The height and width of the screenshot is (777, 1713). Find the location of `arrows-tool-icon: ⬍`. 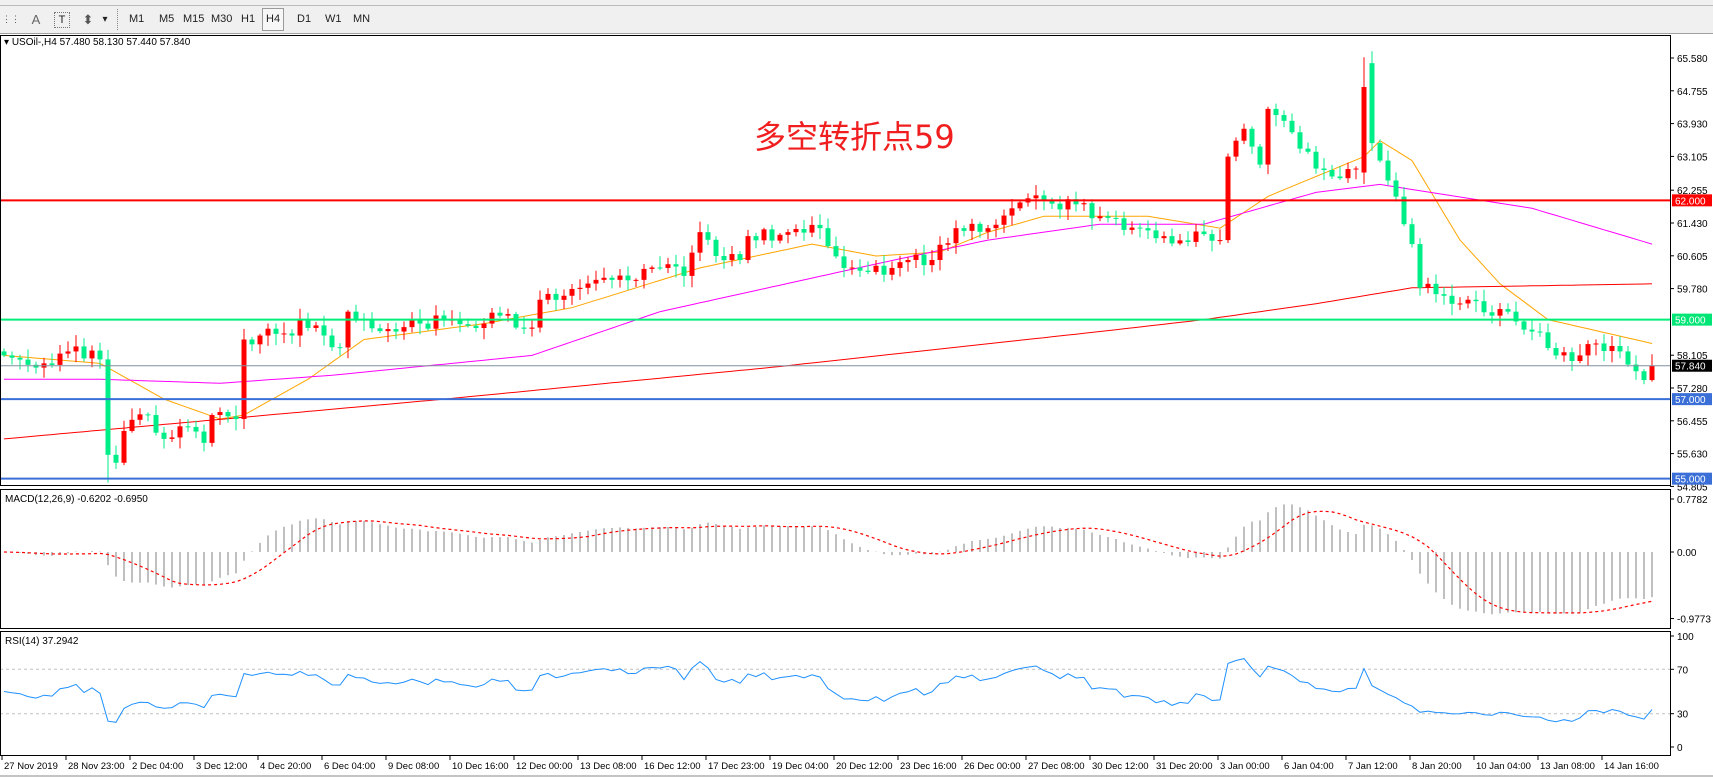

arrows-tool-icon: ⬍ is located at coordinates (88, 19).